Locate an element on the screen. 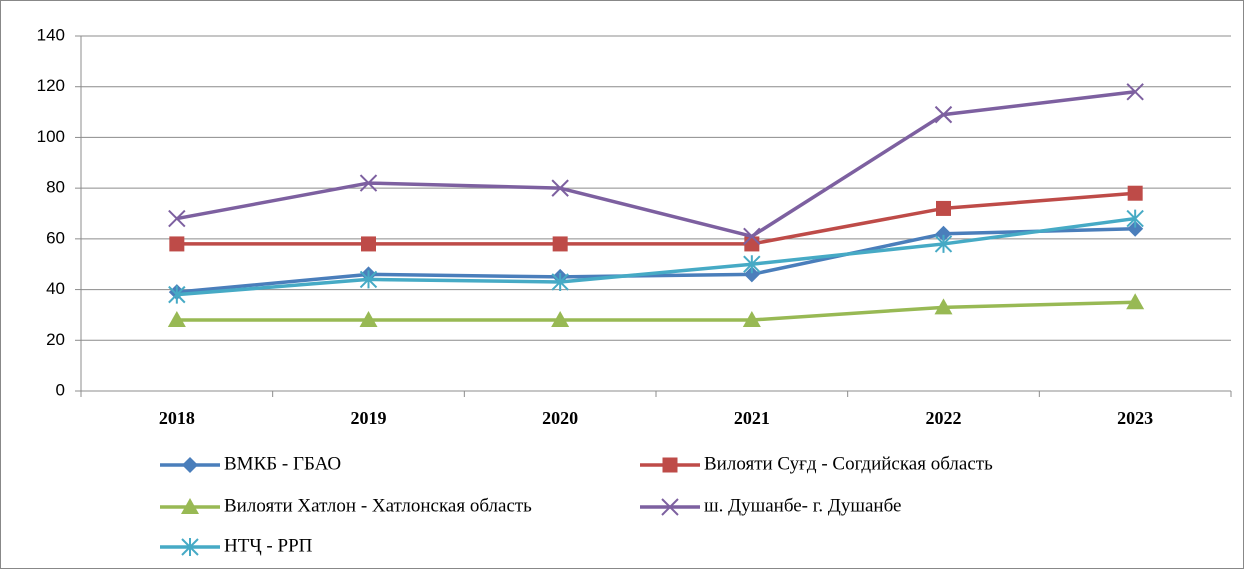 The height and width of the screenshot is (569, 1244). y-tick-label: 20 is located at coordinates (55, 339).